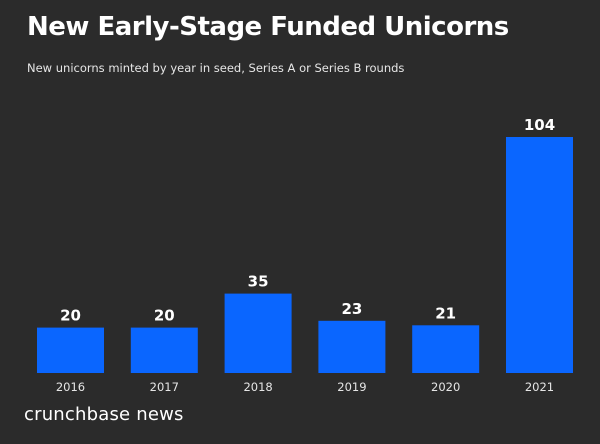 The height and width of the screenshot is (444, 600). What do you see at coordinates (70, 316) in the screenshot?
I see `value-label-2016: 20` at bounding box center [70, 316].